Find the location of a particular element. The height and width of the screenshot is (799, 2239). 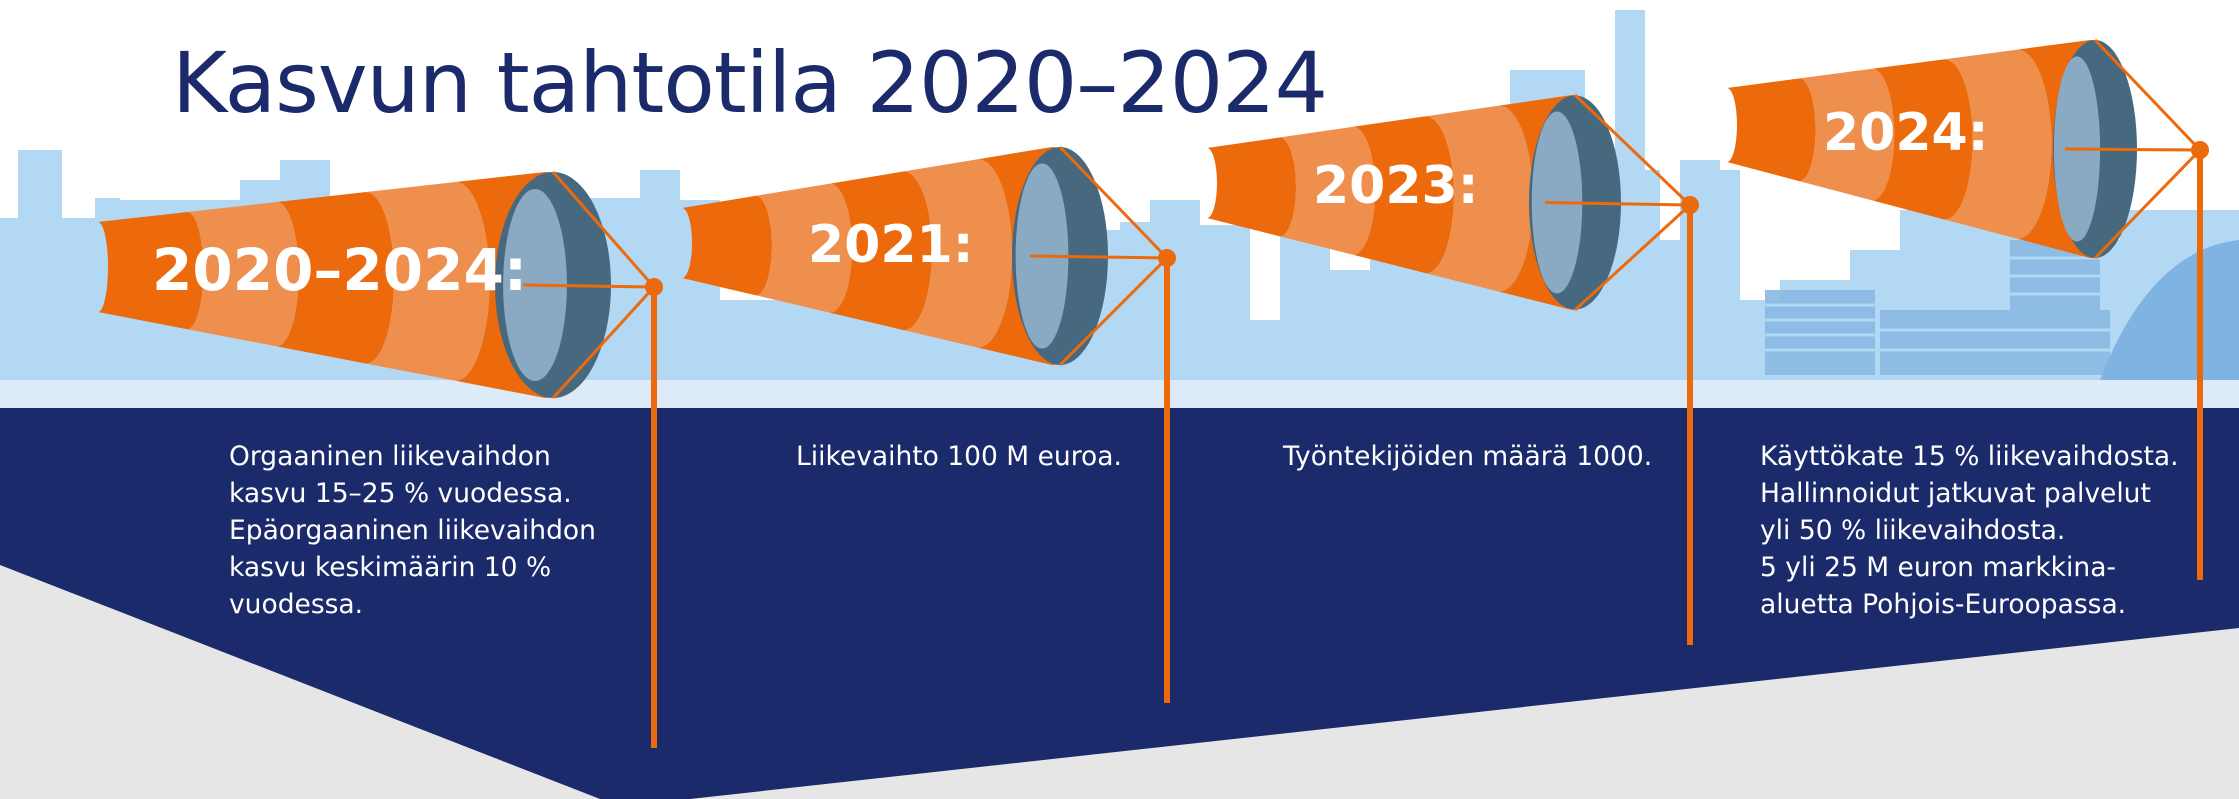

description-line: Orgaaninen liikevaihdon is located at coordinates (390, 456).